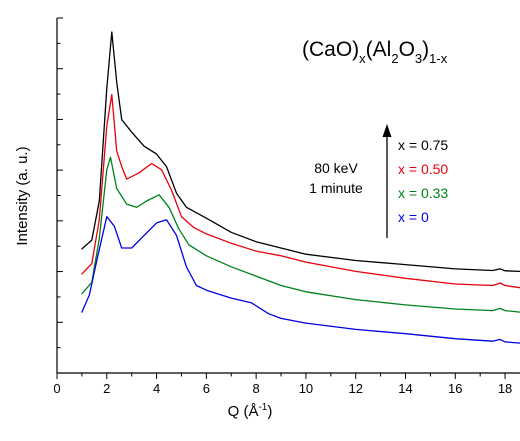 The image size is (520, 441). What do you see at coordinates (387, 130) in the screenshot?
I see `arrow-head` at bounding box center [387, 130].